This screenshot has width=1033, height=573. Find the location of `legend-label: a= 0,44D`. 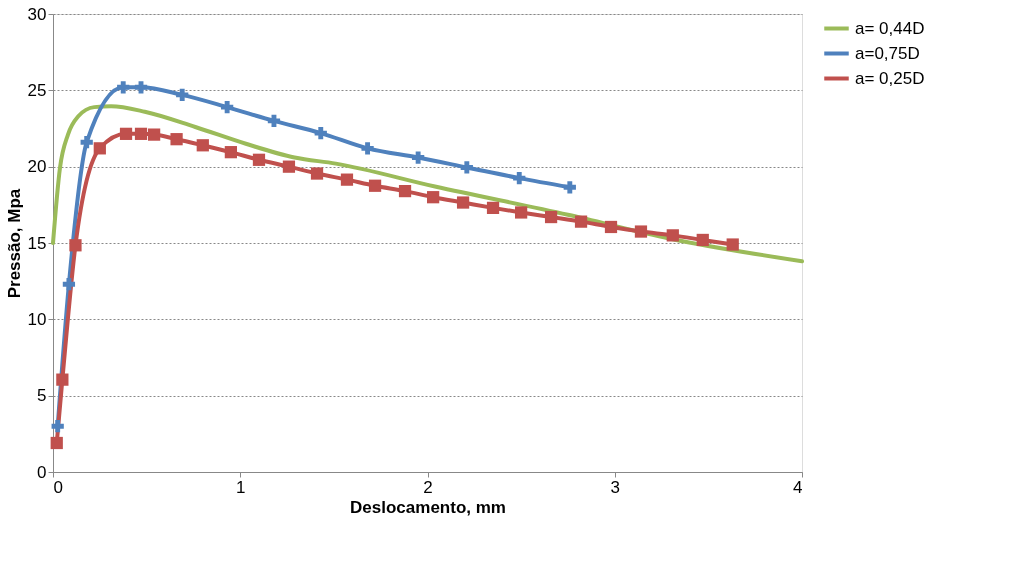

legend-label: a= 0,44D is located at coordinates (890, 28).